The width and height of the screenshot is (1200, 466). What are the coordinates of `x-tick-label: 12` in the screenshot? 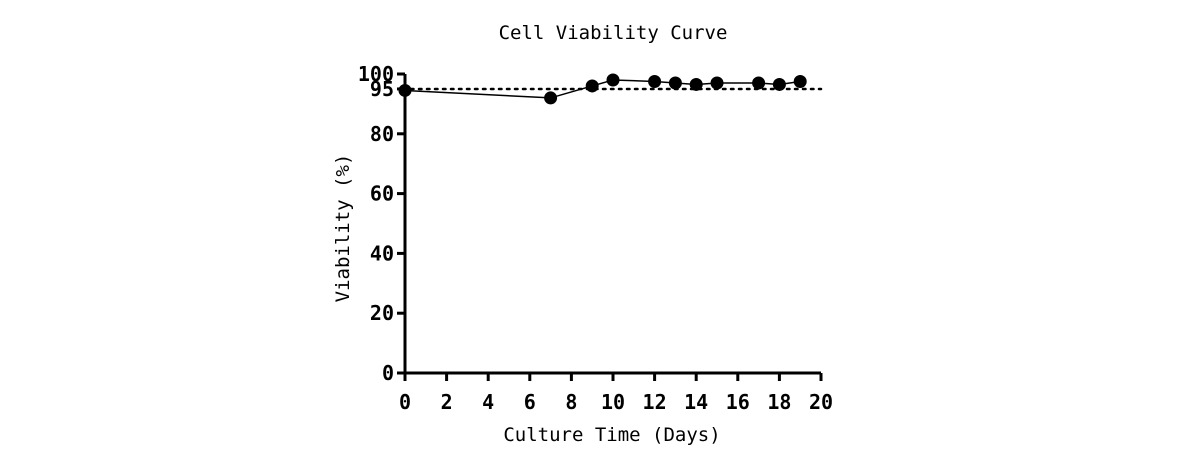 It's located at (655, 402).